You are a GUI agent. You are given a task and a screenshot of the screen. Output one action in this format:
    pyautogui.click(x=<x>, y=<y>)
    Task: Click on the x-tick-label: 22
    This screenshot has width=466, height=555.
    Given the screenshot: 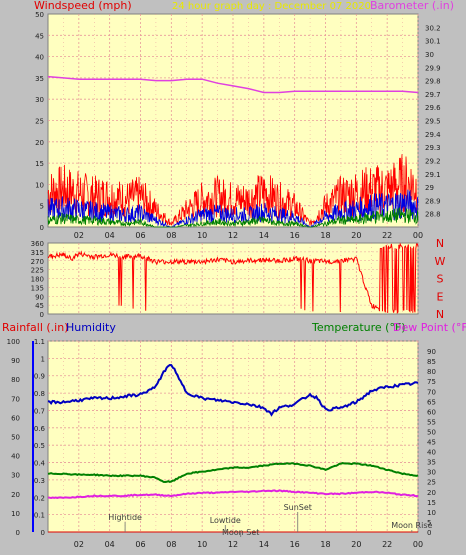 What is the action you would take?
    pyautogui.click(x=387, y=235)
    